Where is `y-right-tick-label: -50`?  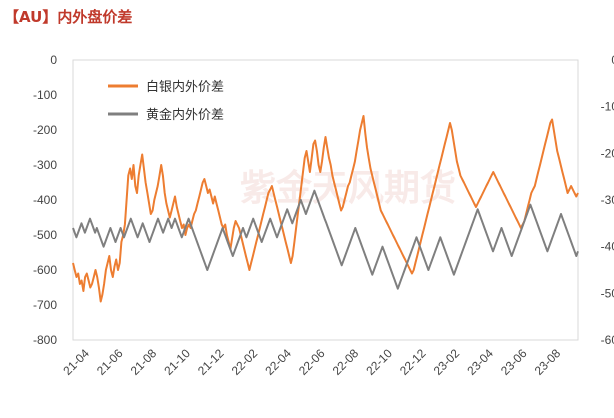 y-right-tick-label: -50 is located at coordinates (607, 293).